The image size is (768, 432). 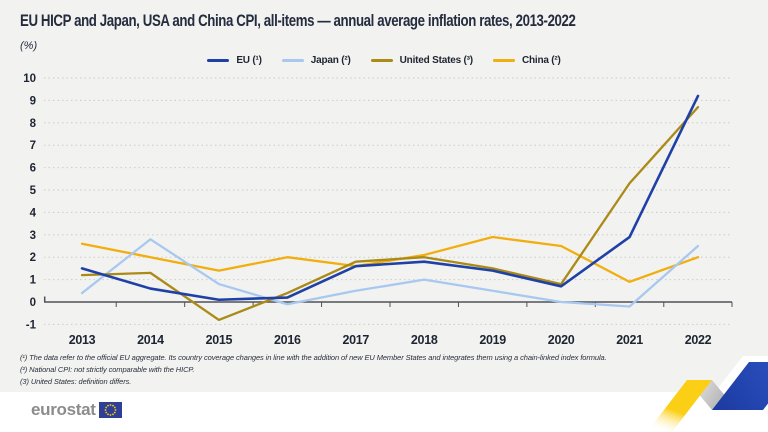 What do you see at coordinates (698, 340) in the screenshot?
I see `x-tick-label: 2022` at bounding box center [698, 340].